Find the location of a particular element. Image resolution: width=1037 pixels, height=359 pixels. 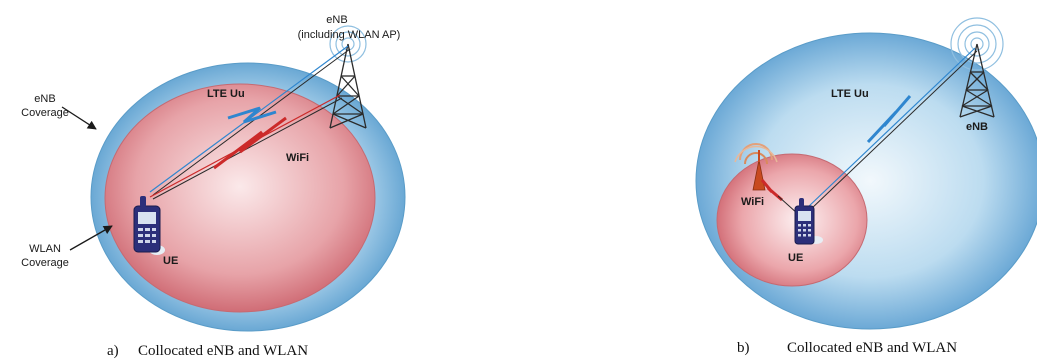

enb-signal-icon is located at coordinates (348, 44).